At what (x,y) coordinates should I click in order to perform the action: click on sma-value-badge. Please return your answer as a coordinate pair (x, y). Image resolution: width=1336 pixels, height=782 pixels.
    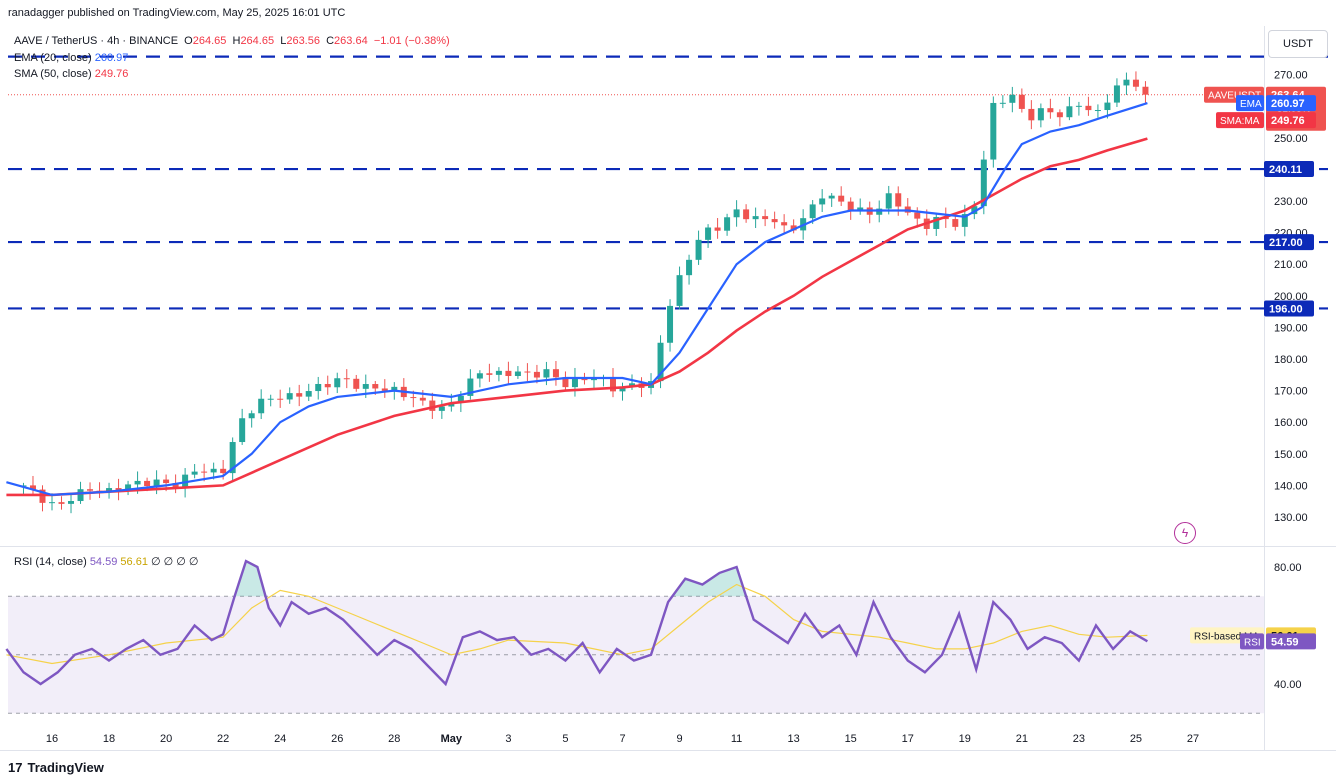
    Looking at the image, I should click on (1291, 120).